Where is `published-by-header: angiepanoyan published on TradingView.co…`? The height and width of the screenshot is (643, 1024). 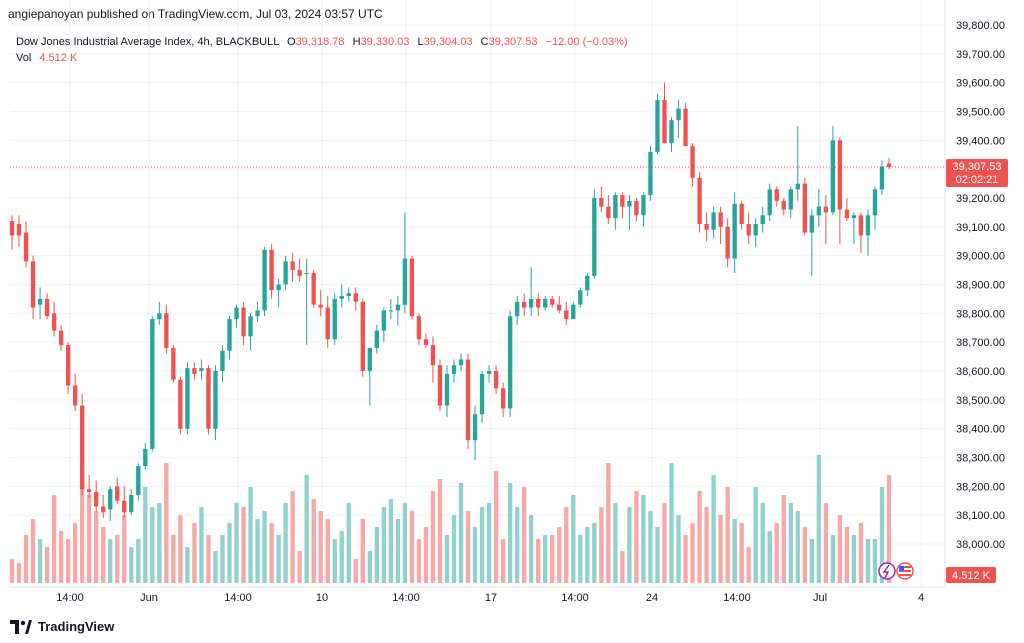 published-by-header: angiepanoyan published on TradingView.co… is located at coordinates (195, 14).